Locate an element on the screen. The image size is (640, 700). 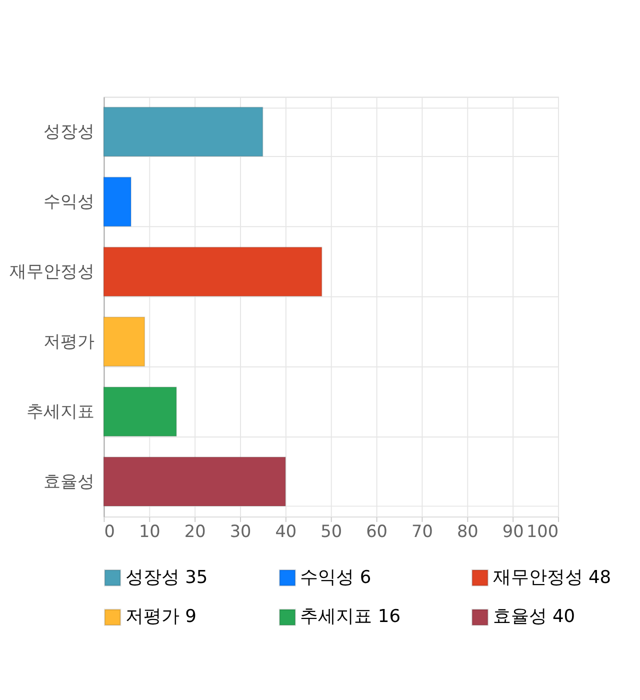
x-tick-label: 0 is located at coordinates (109, 530).